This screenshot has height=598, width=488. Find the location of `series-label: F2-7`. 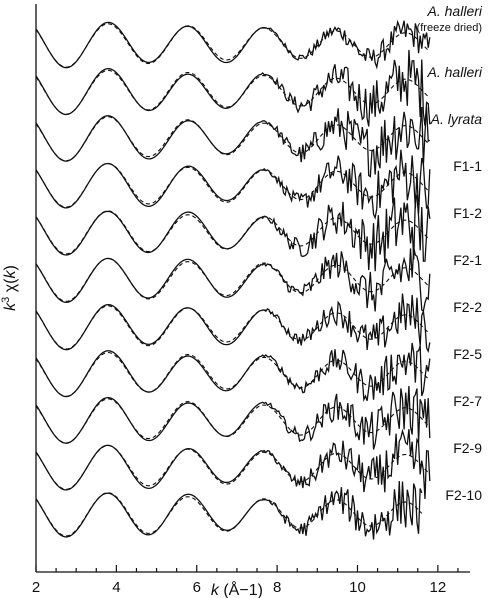

series-label: F2-7 is located at coordinates (467, 401).